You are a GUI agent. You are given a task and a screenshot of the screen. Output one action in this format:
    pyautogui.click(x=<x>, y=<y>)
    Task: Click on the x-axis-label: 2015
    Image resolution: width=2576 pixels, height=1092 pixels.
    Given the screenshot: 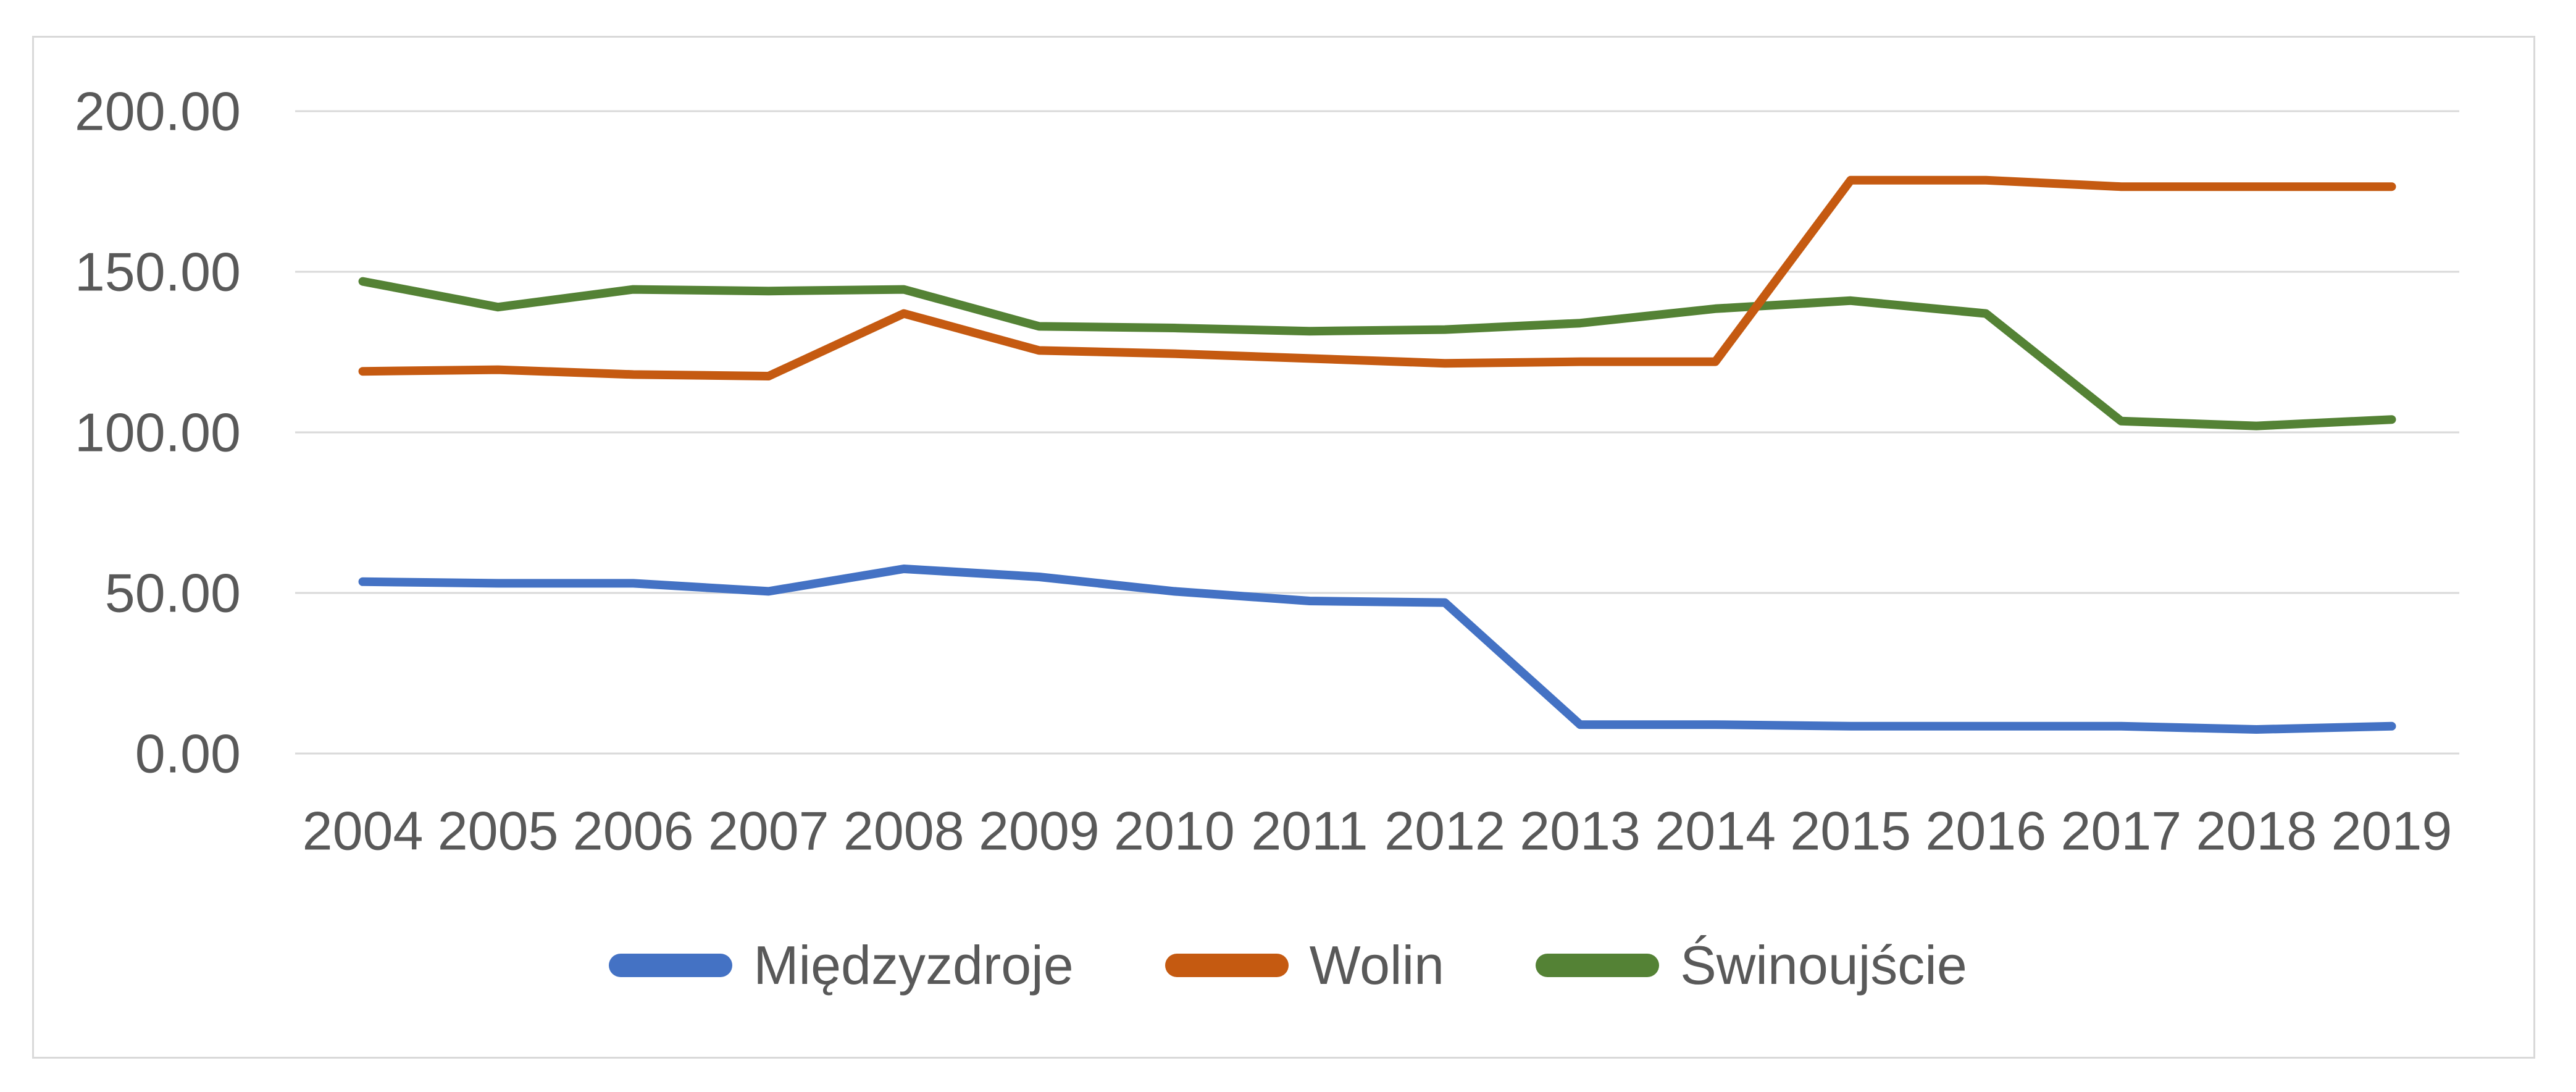 What is the action you would take?
    pyautogui.click(x=1851, y=831)
    